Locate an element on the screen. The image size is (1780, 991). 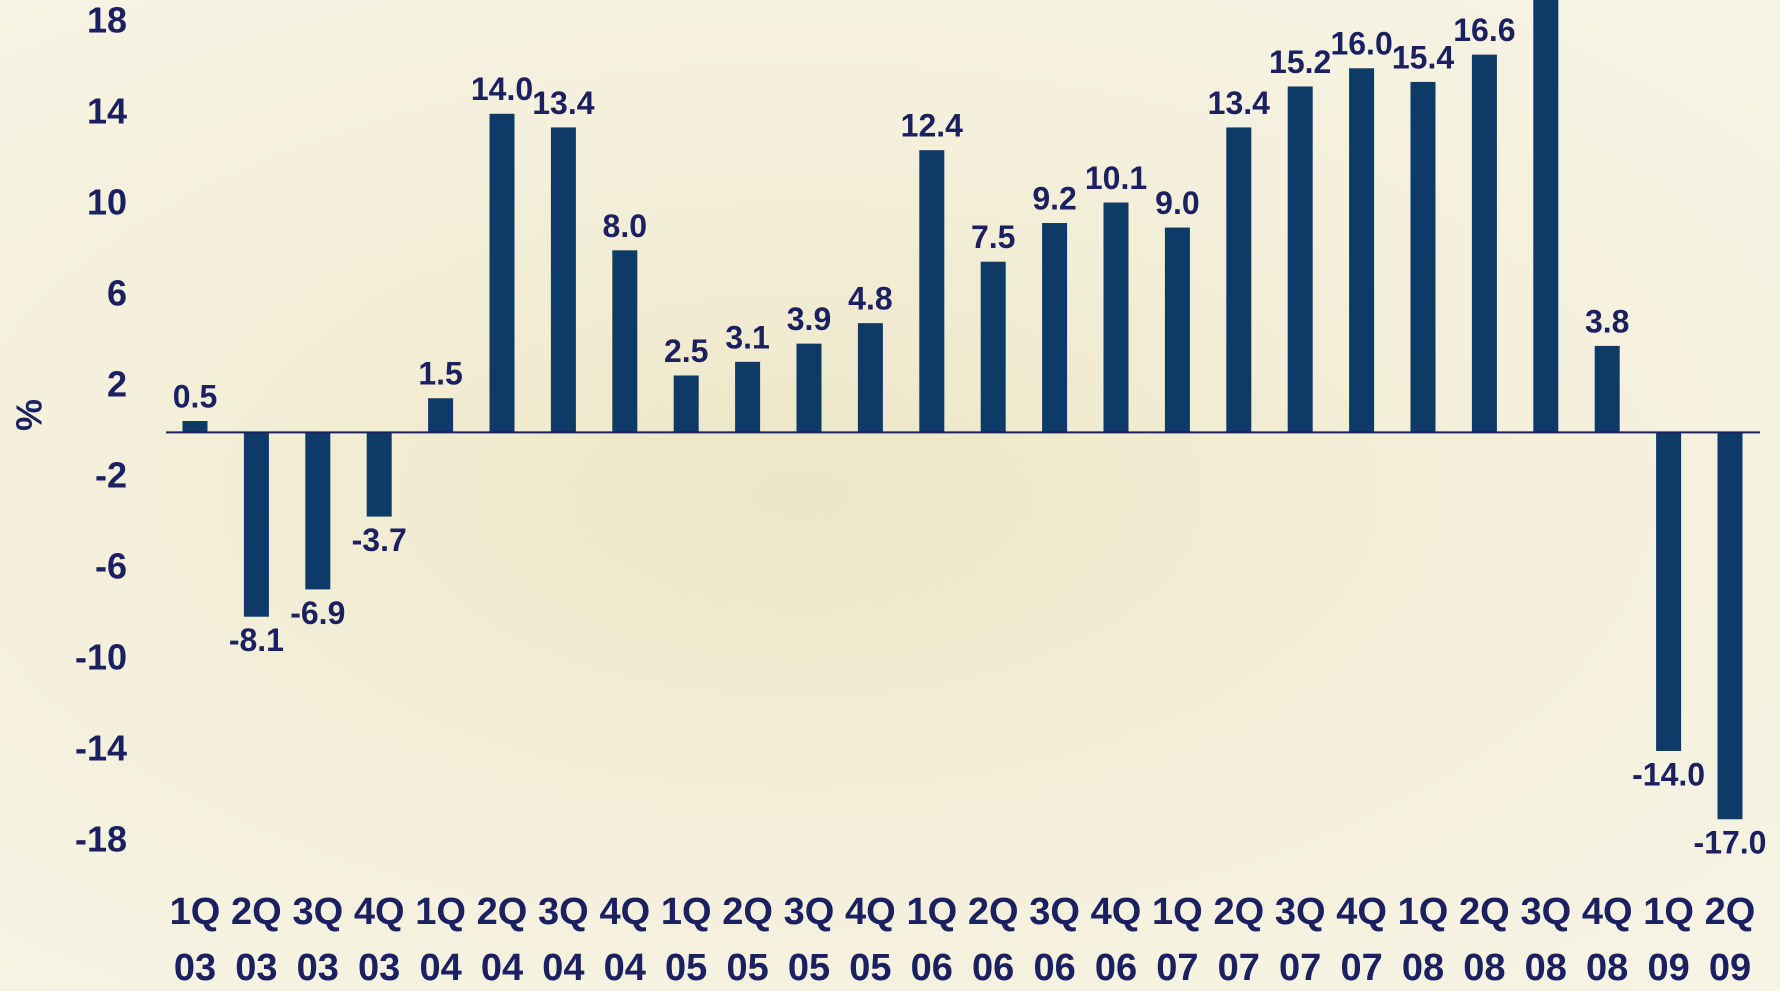
data-label: 10.1 is located at coordinates (1116, 178).